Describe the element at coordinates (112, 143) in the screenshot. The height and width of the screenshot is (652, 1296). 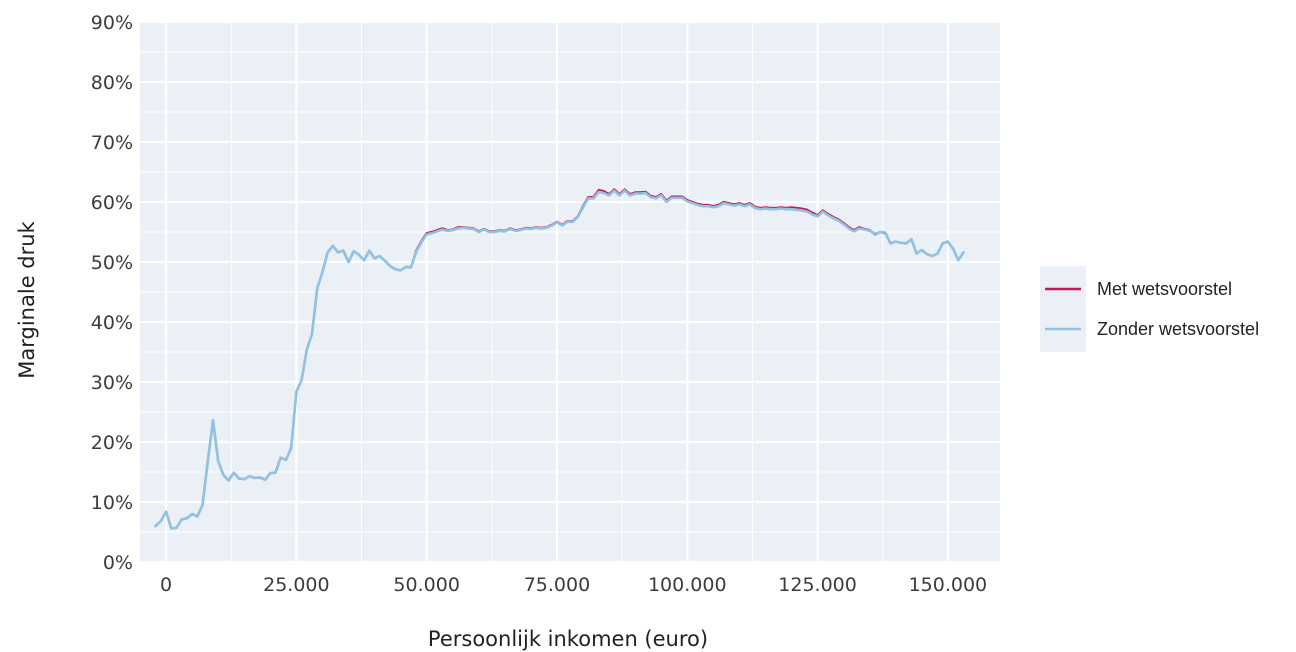
I see `y-tick-label: 70%` at that location.